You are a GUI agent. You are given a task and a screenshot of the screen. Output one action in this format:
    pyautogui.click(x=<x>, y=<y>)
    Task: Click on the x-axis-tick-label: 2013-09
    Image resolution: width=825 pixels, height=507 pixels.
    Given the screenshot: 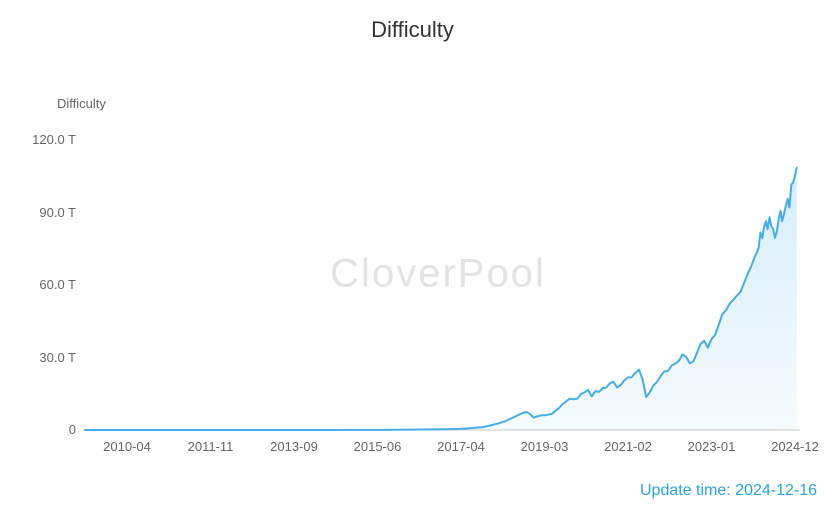 What is the action you would take?
    pyautogui.click(x=294, y=446)
    